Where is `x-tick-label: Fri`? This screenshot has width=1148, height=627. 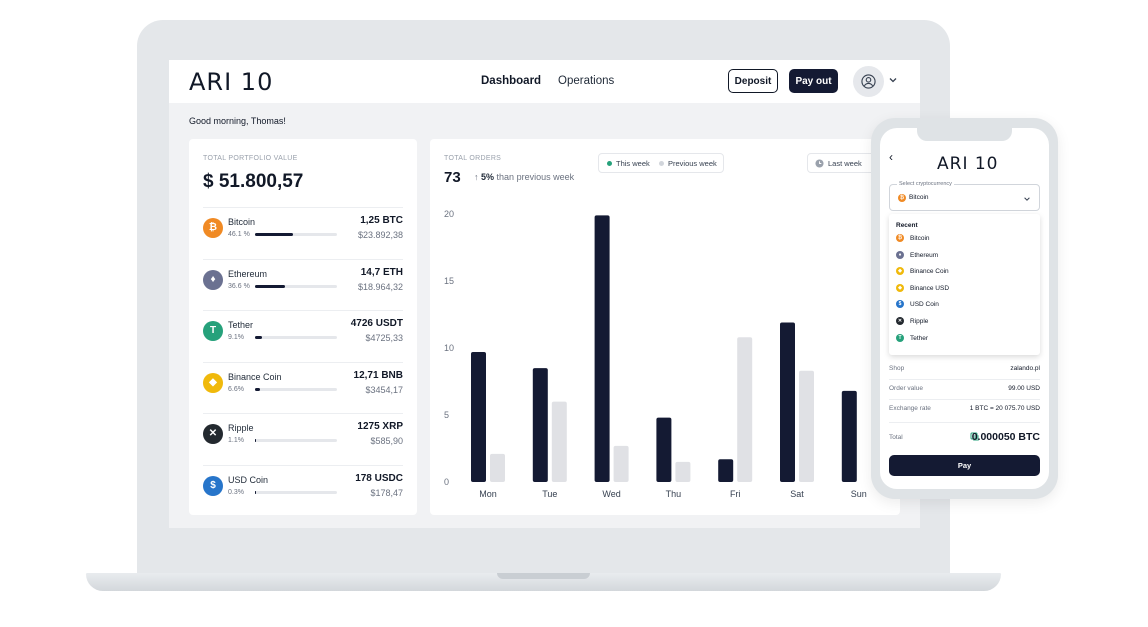 x-tick-label: Fri is located at coordinates (735, 494).